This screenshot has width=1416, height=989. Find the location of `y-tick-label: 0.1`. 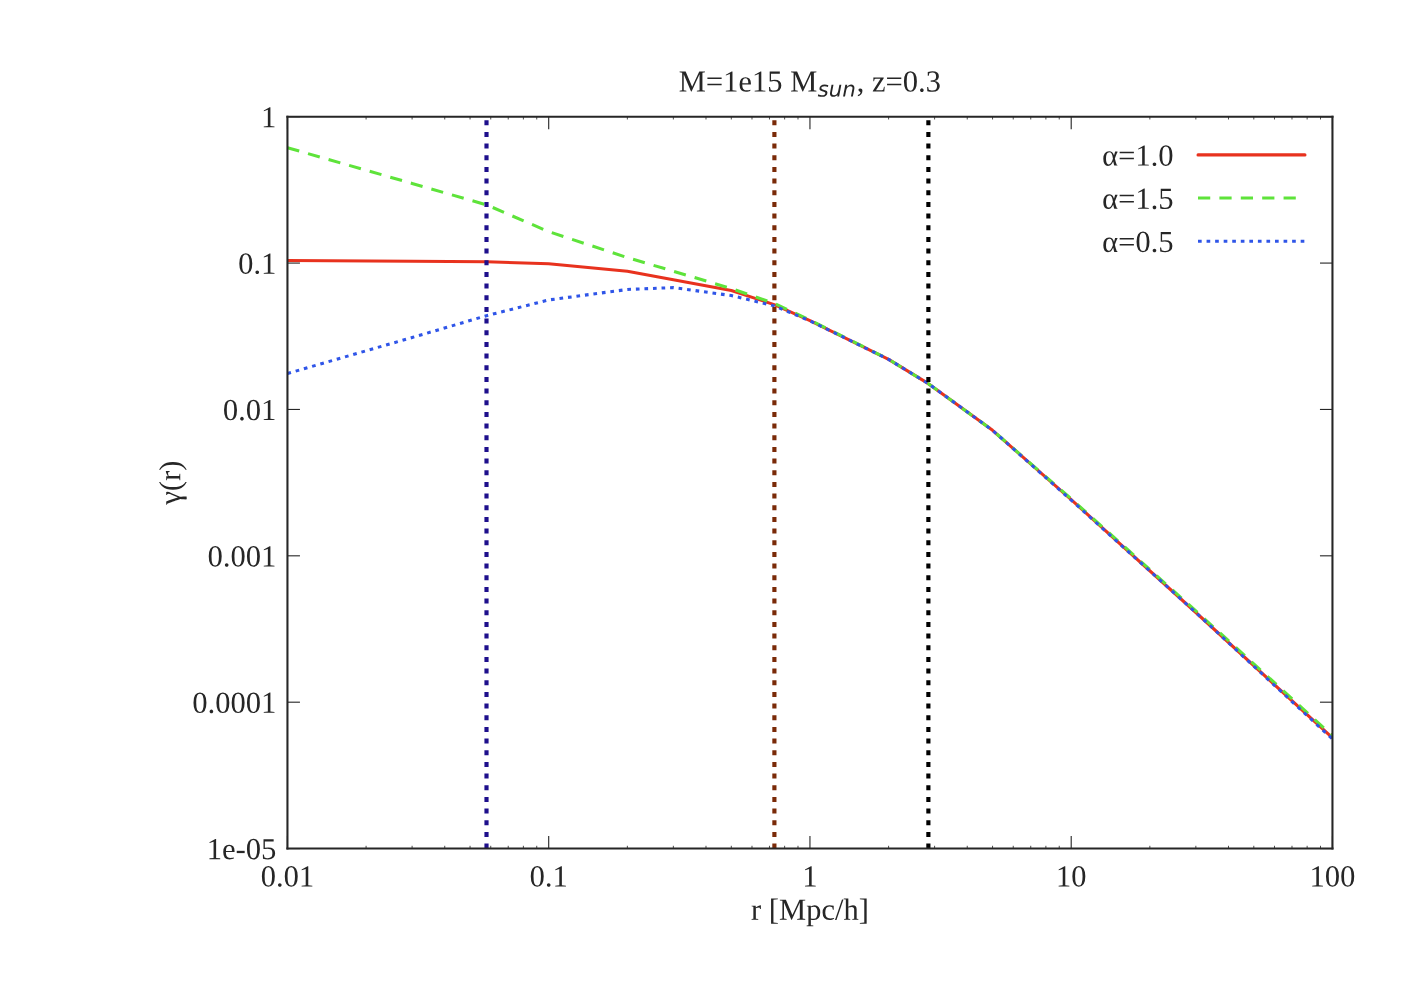

y-tick-label: 0.1 is located at coordinates (257, 264).